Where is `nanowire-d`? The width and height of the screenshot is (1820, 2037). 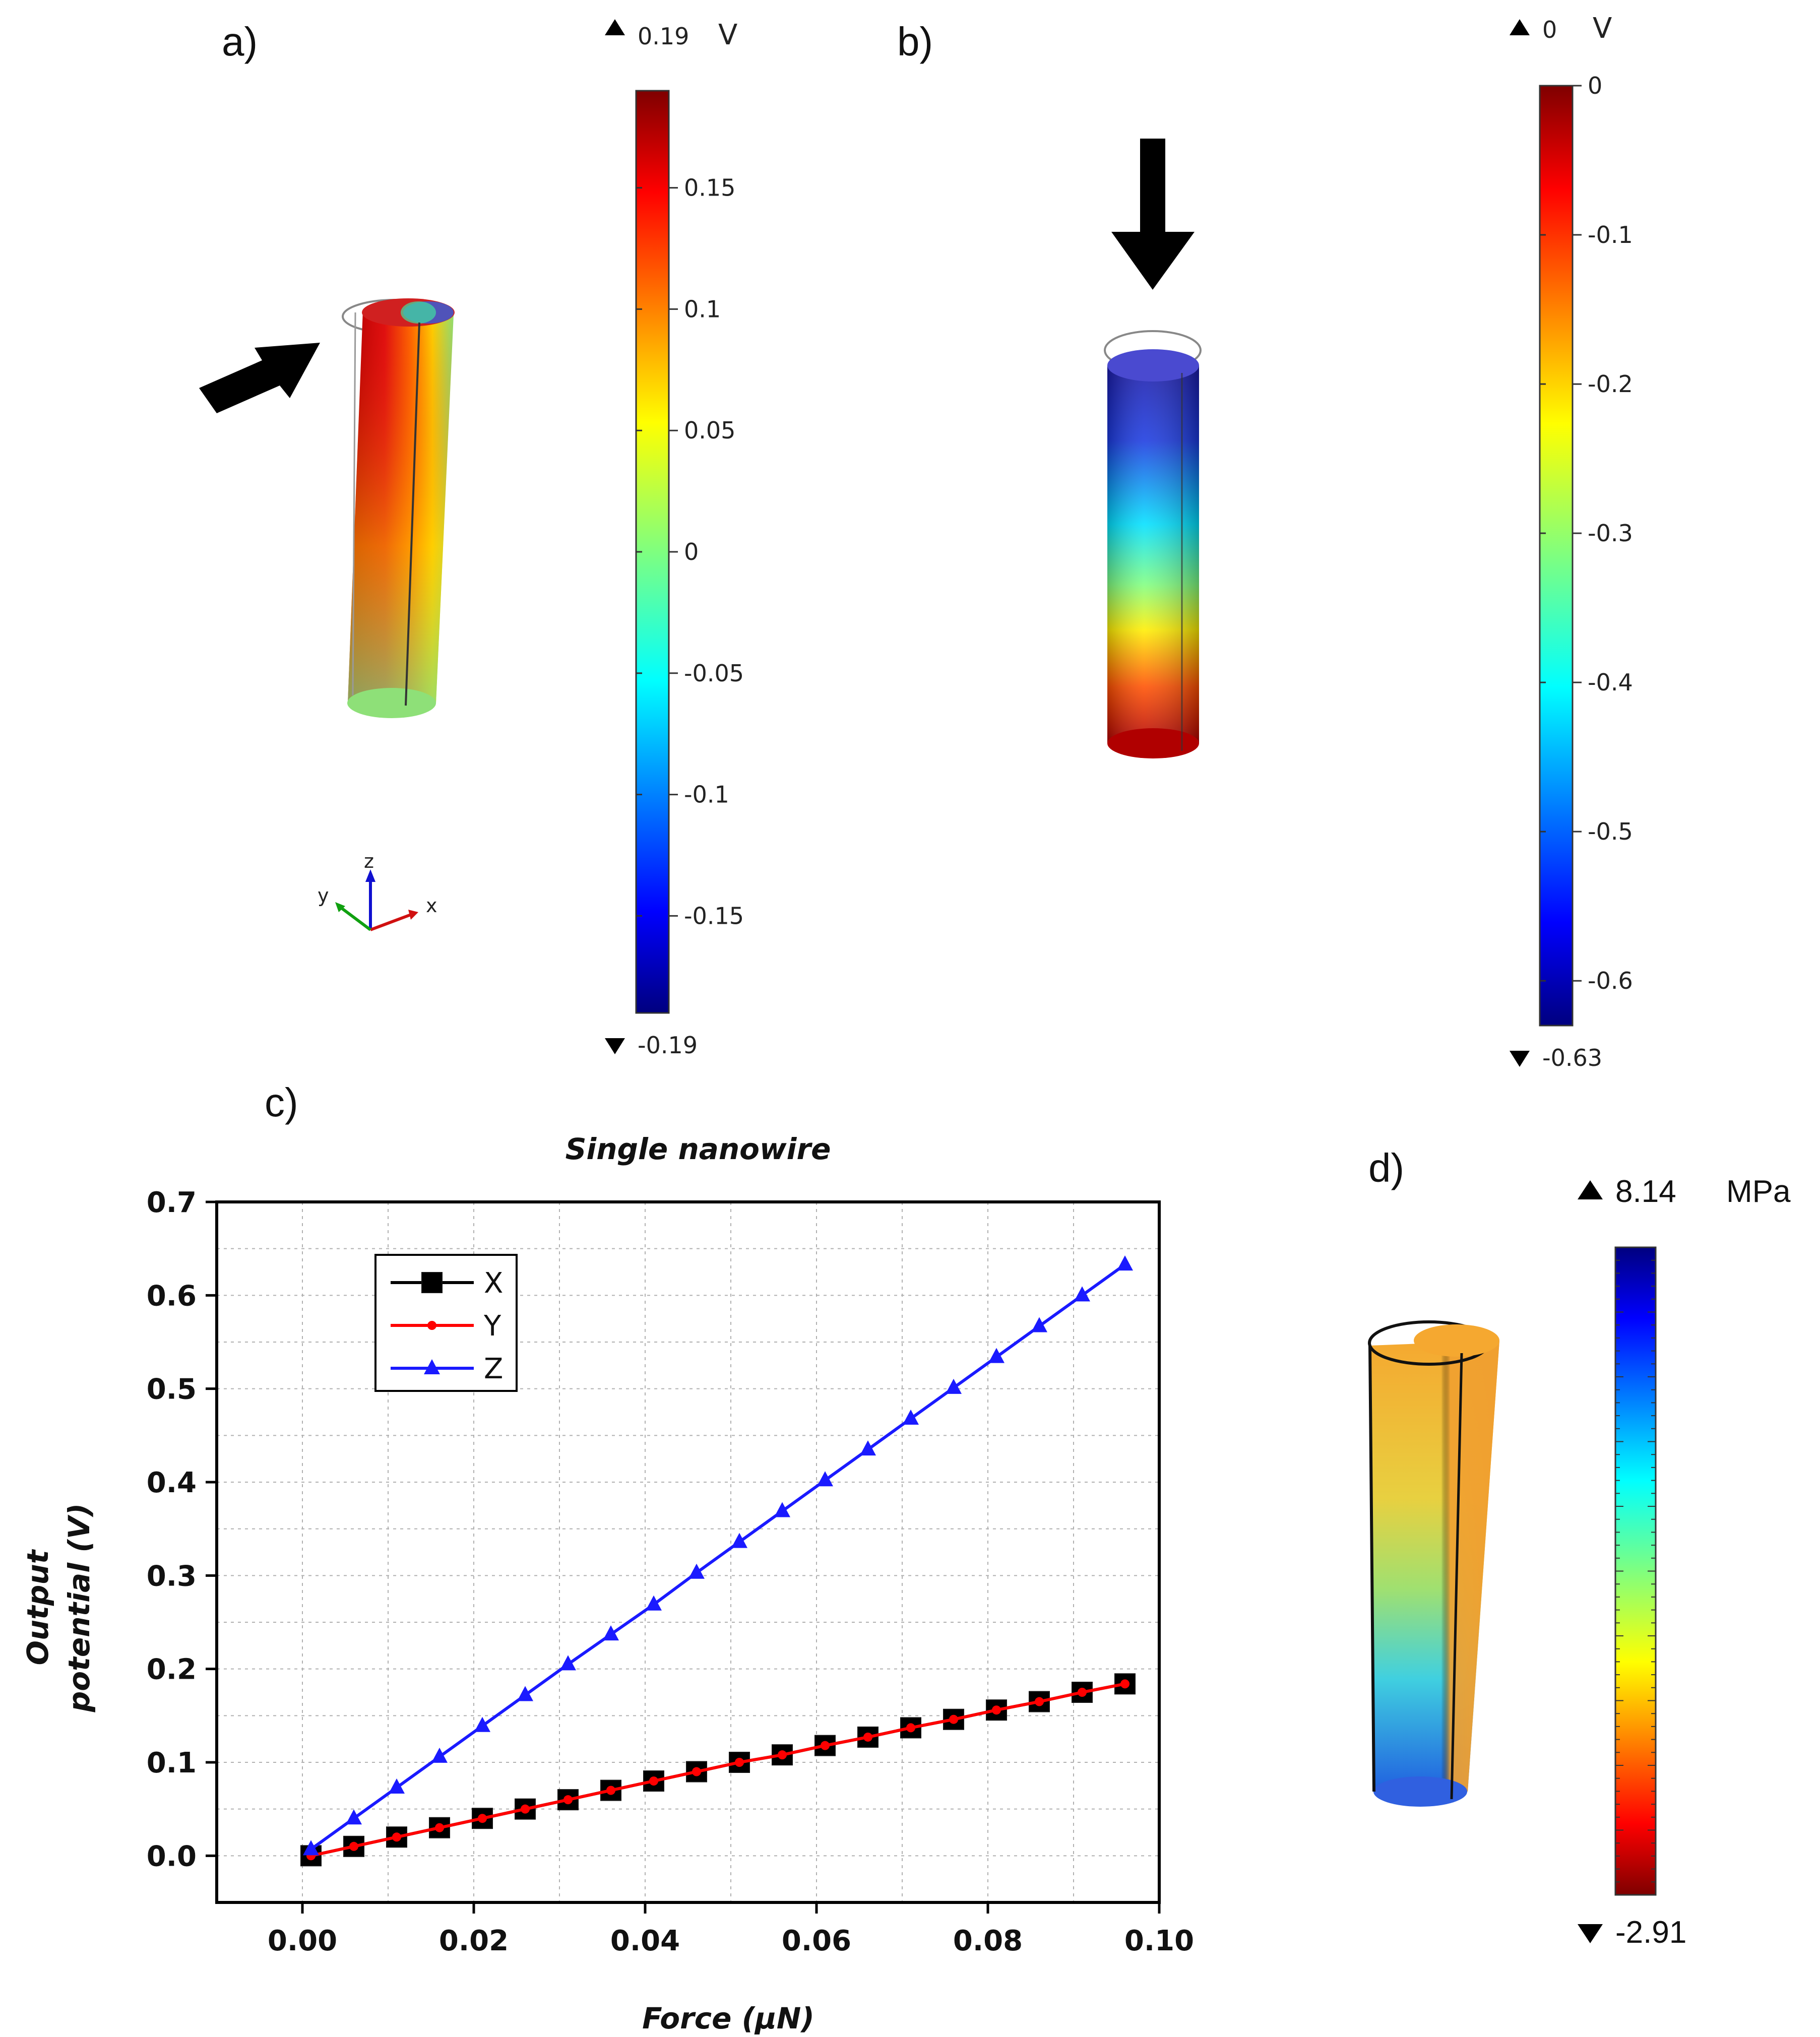
nanowire-d is located at coordinates (1433, 1563).